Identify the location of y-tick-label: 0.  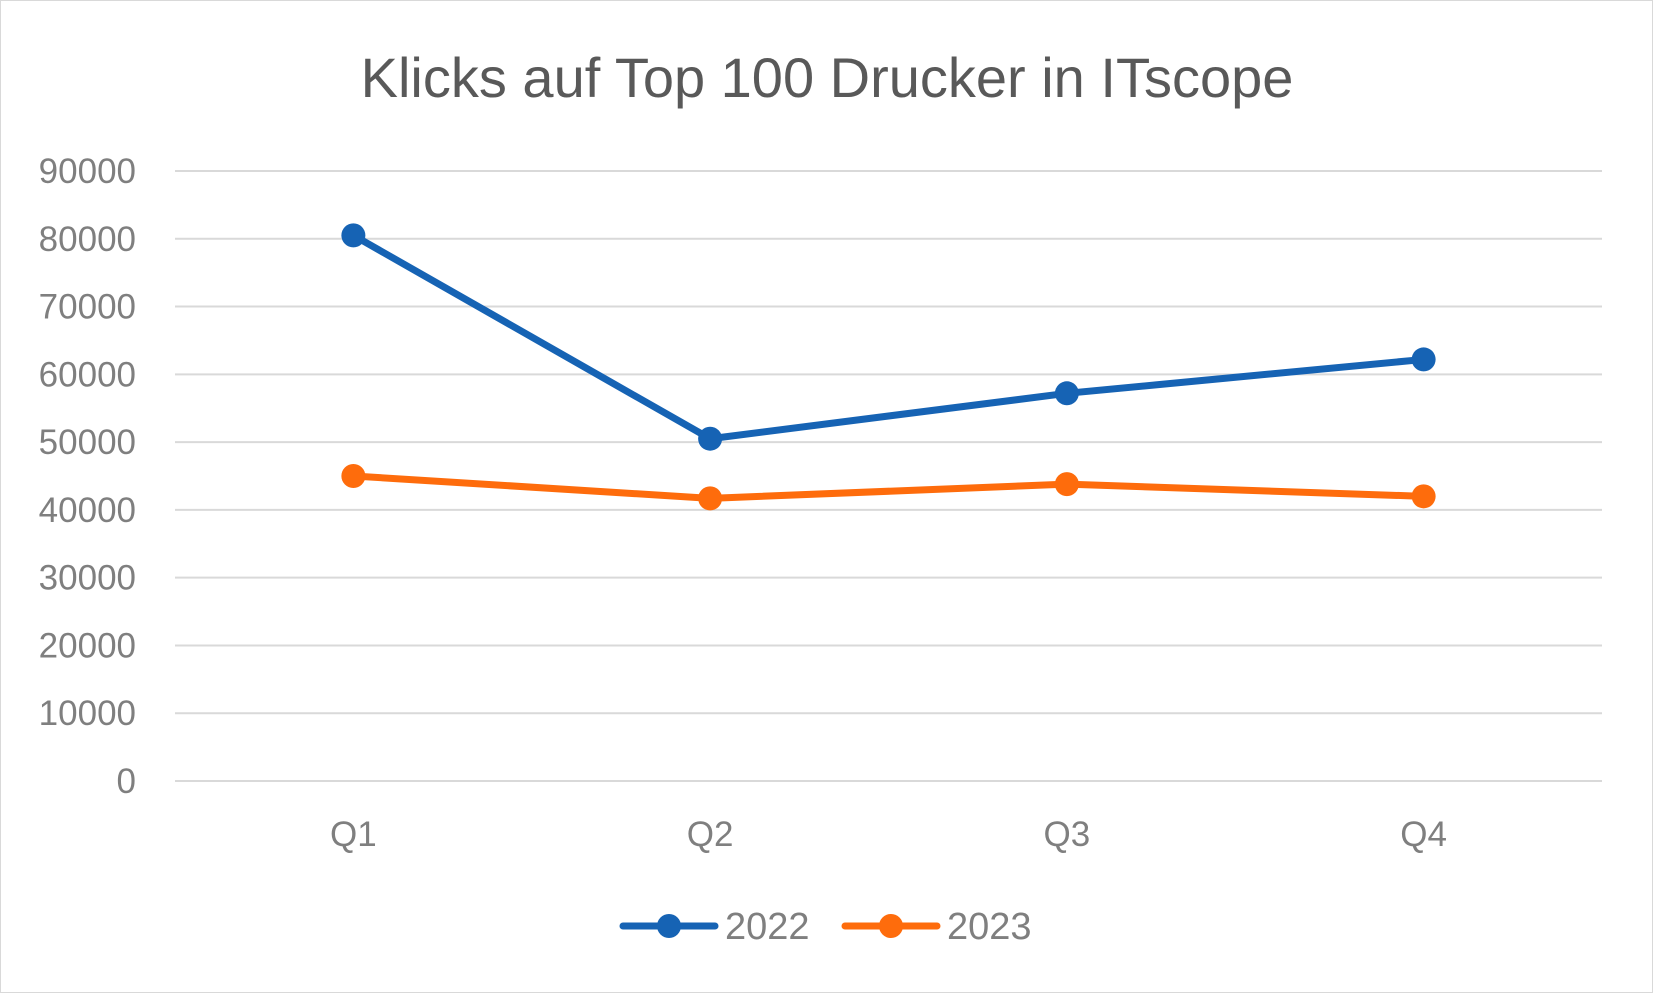
(126, 781).